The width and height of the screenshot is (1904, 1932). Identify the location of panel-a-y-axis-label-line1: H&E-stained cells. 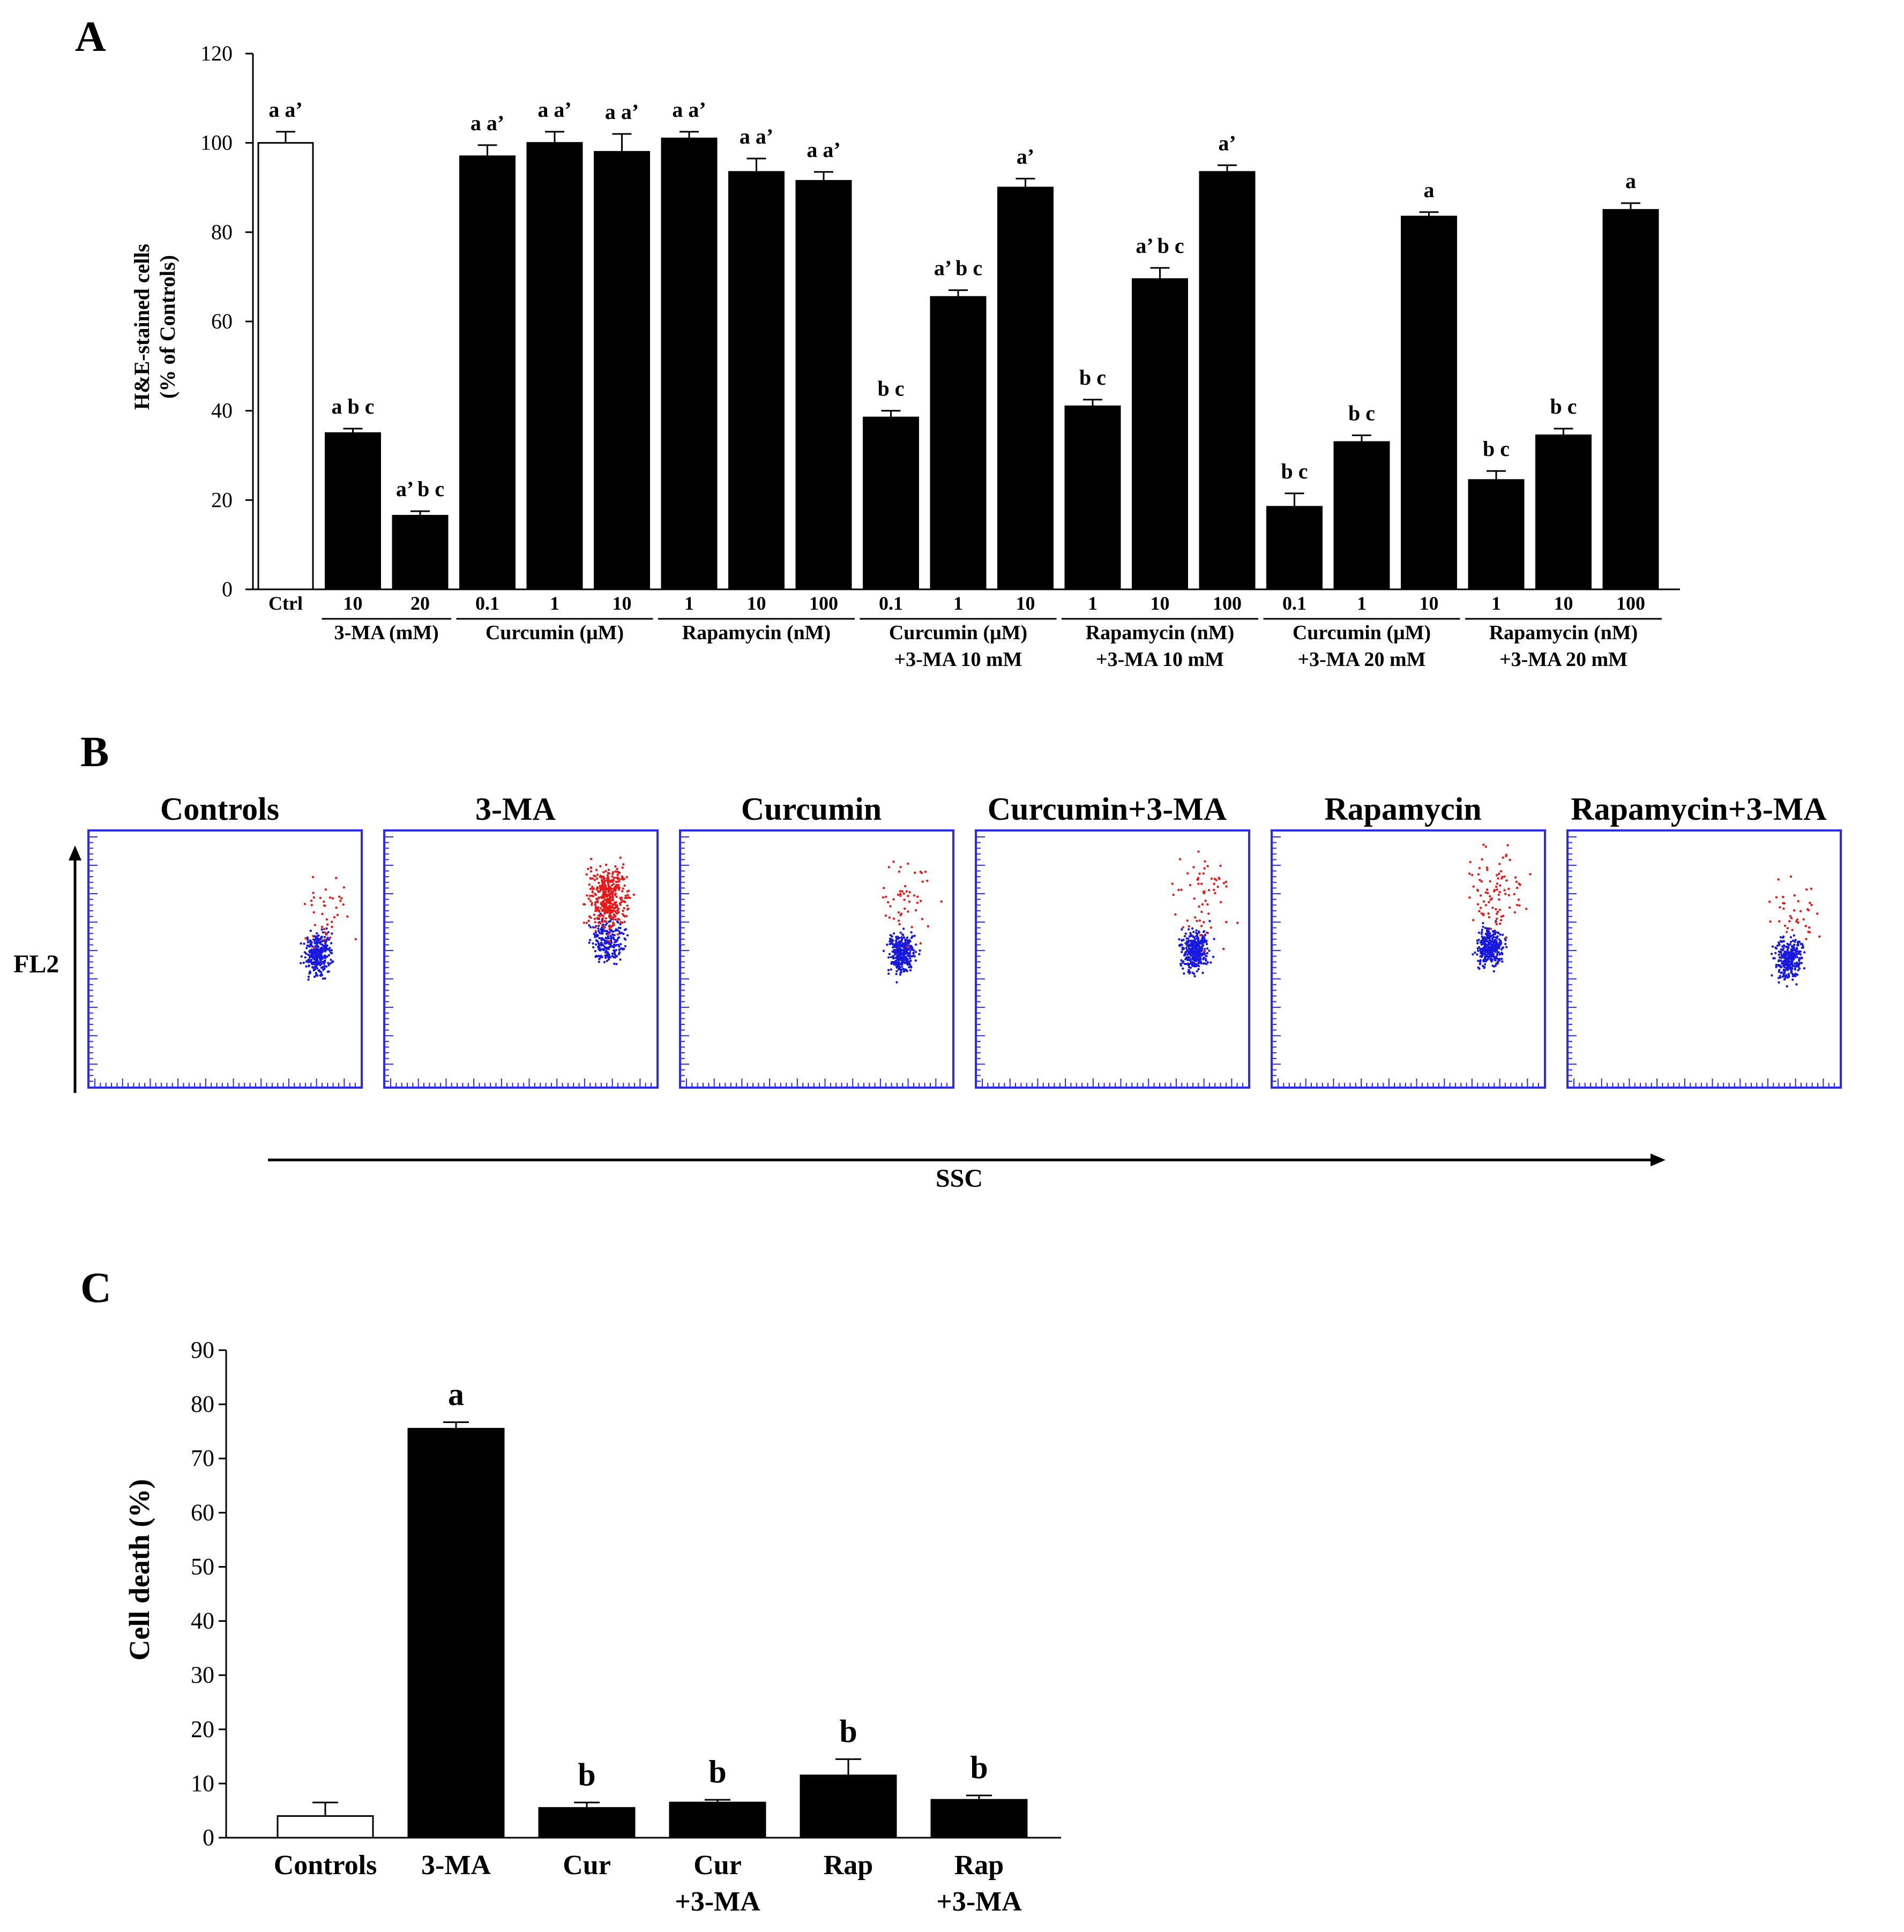
(142, 327).